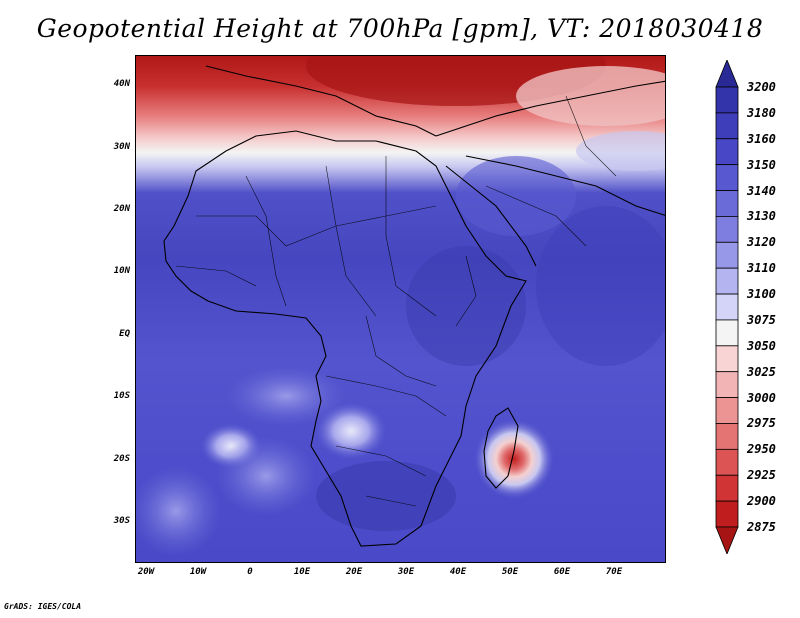 The width and height of the screenshot is (800, 618). What do you see at coordinates (761, 216) in the screenshot?
I see `colorbar-label: 3130` at bounding box center [761, 216].